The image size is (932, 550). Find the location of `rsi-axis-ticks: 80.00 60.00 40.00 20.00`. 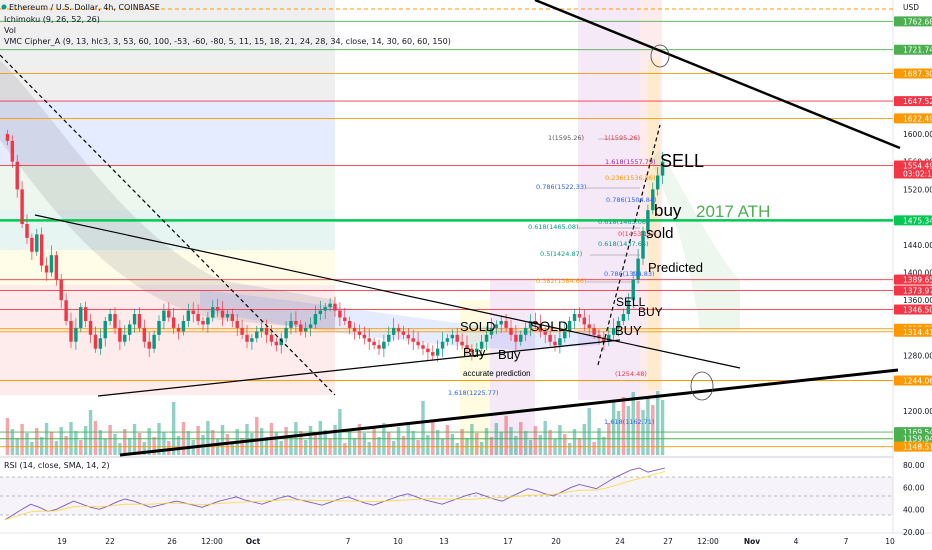

rsi-axis-ticks: 80.00 60.00 40.00 20.00 is located at coordinates (914, 499).